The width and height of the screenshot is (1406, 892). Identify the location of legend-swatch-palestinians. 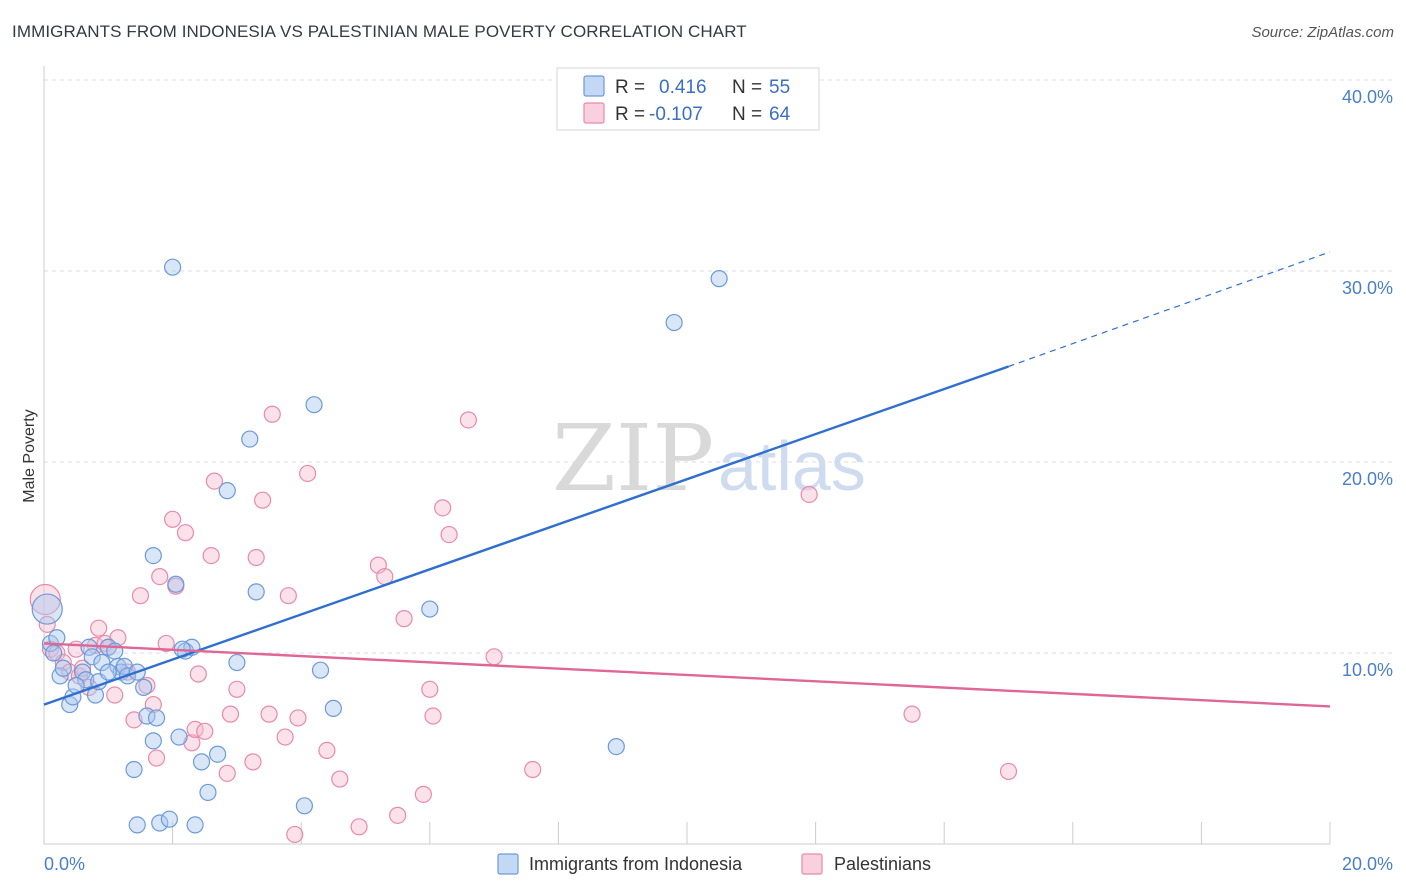
(594, 113).